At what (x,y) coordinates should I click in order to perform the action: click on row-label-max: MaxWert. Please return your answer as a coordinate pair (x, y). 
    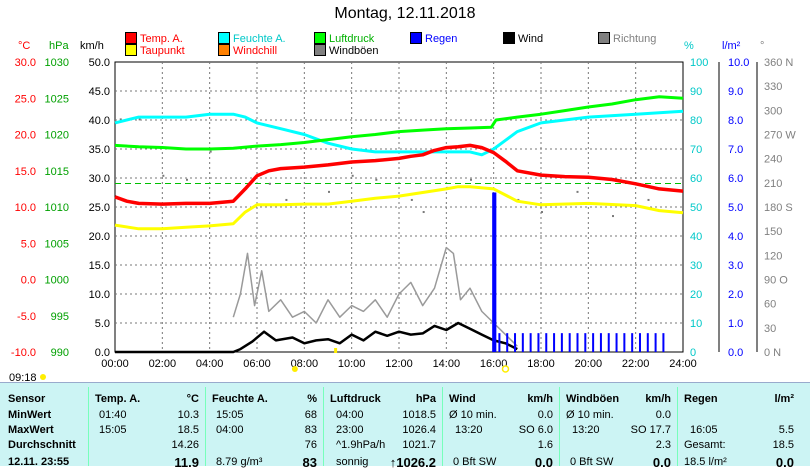
    Looking at the image, I should click on (31, 430).